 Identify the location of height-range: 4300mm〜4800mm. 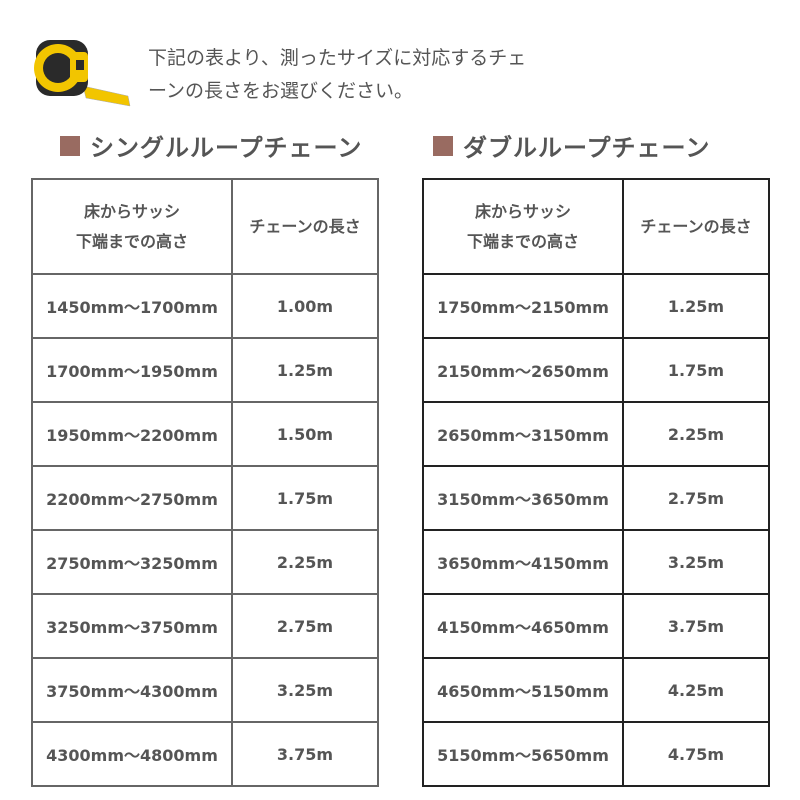
(132, 754).